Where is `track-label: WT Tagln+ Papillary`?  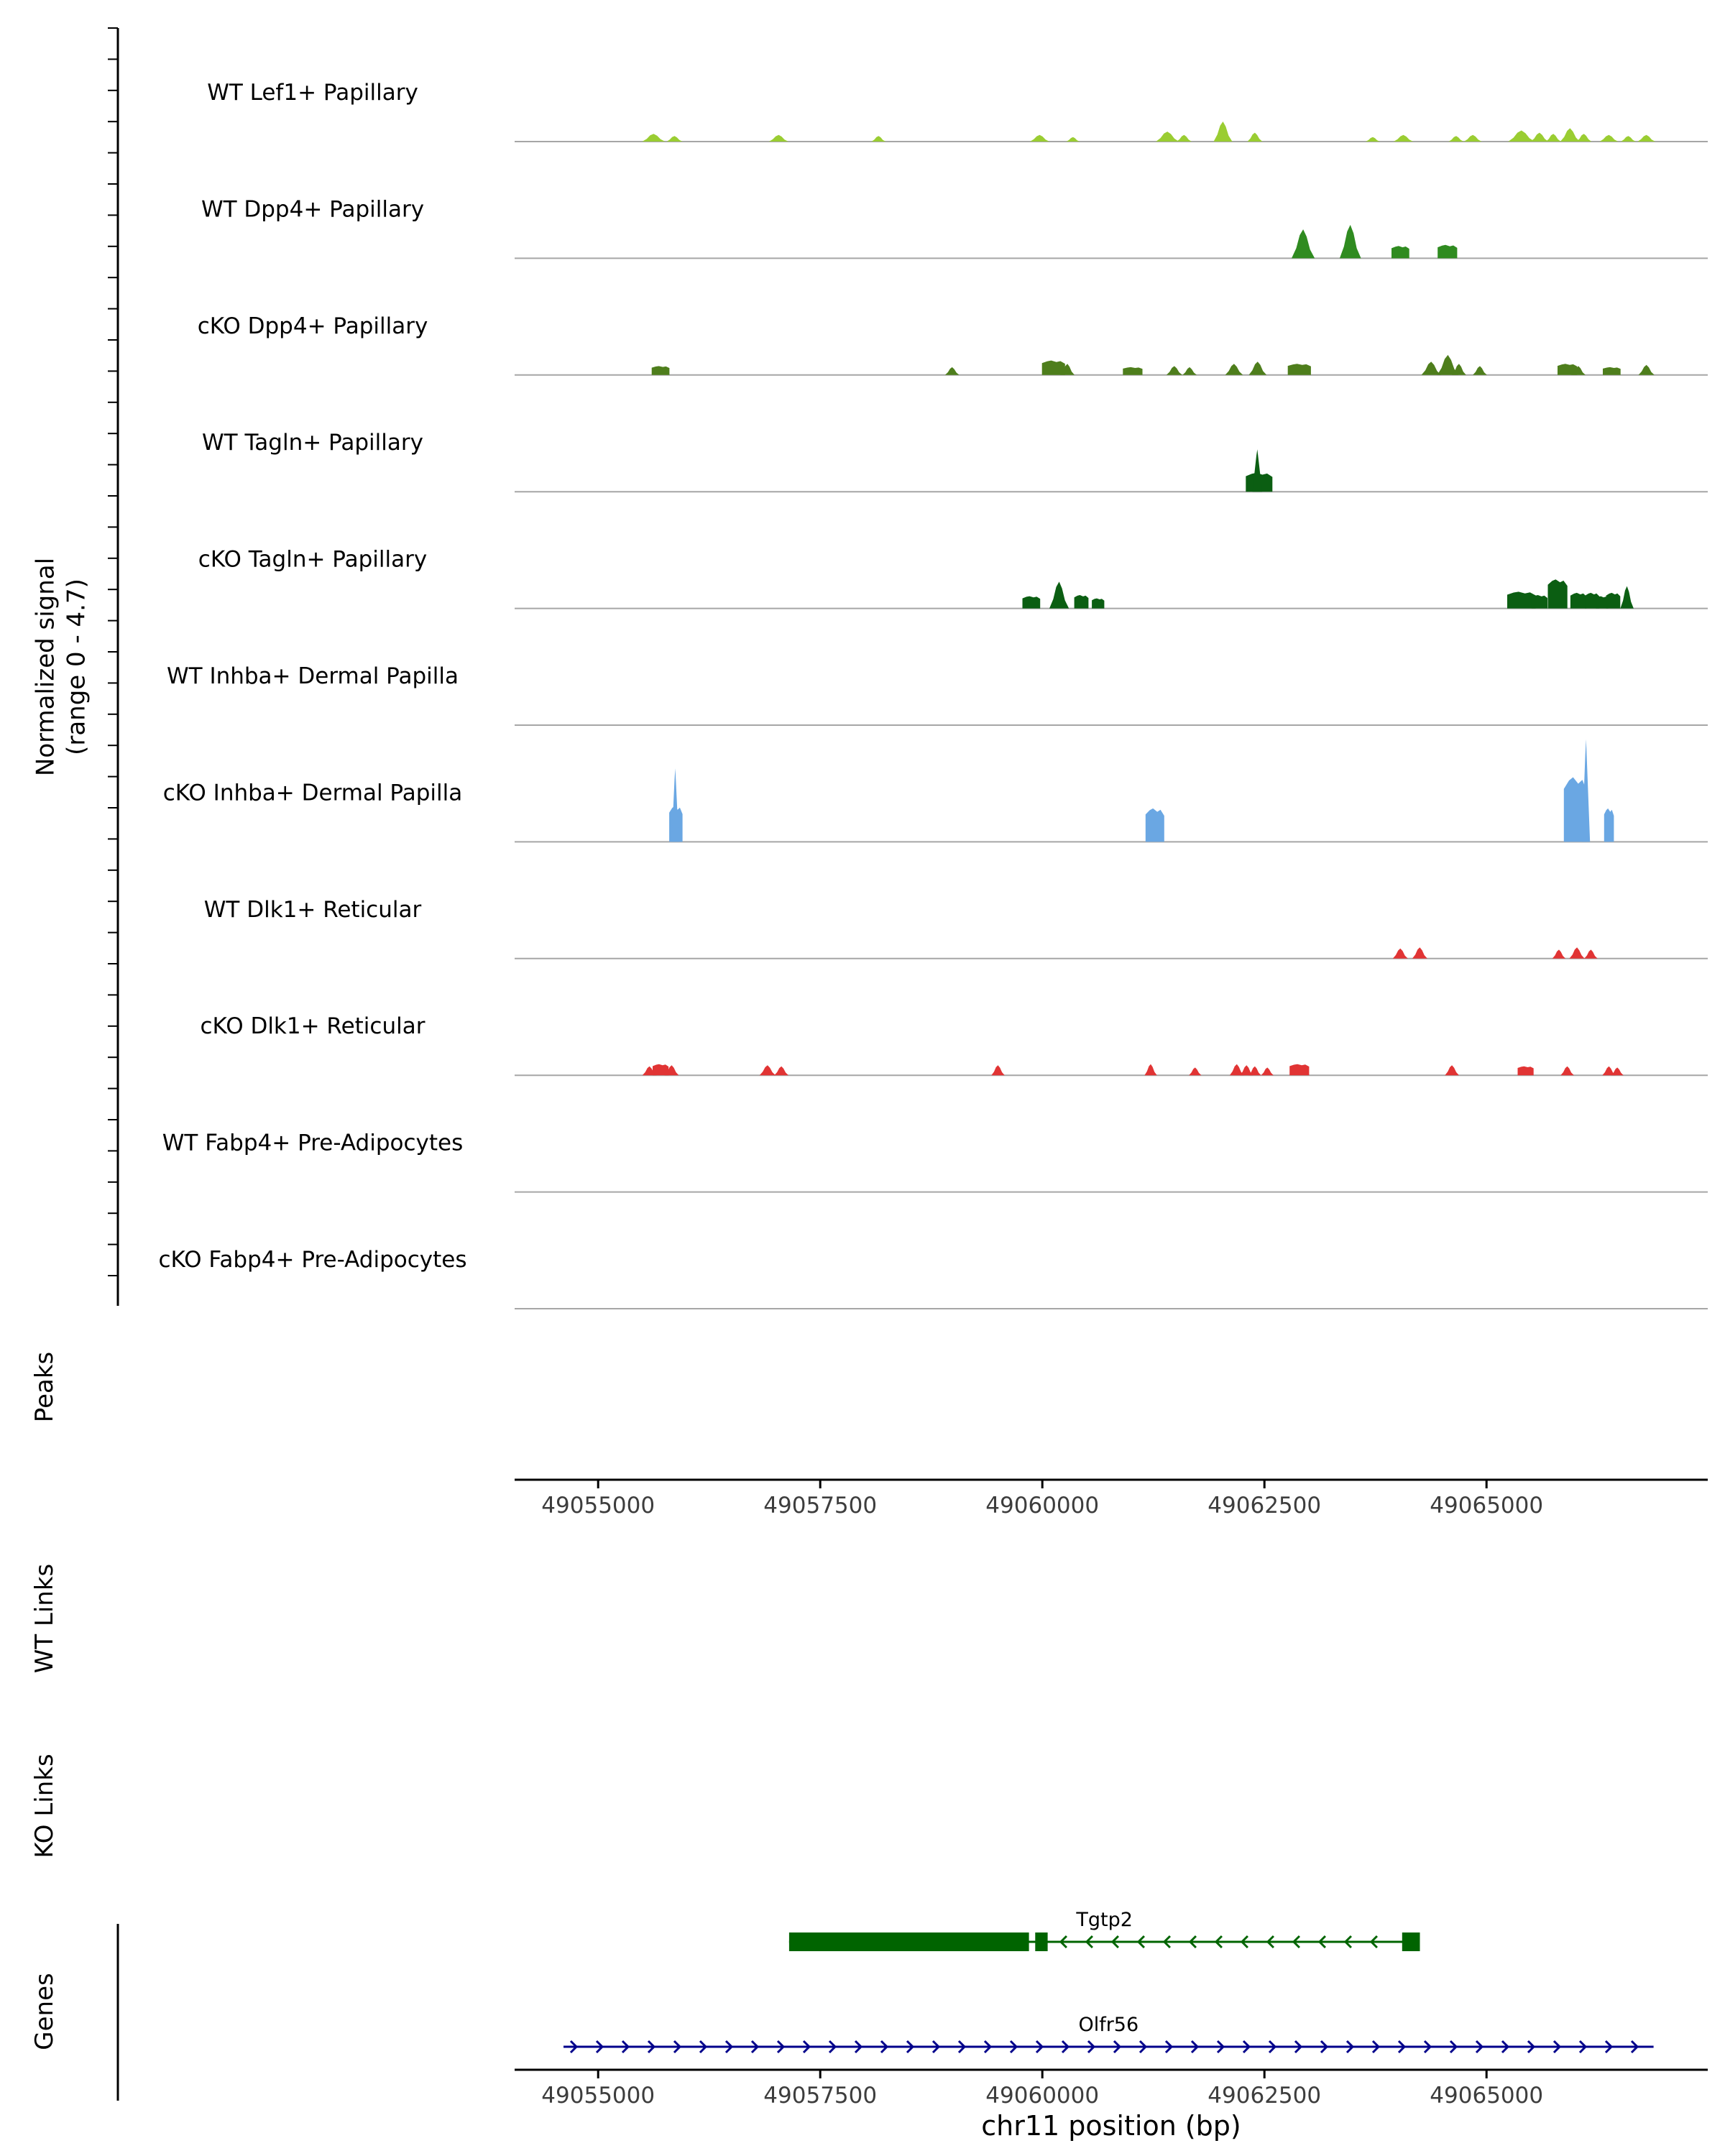
track-label: WT Tagln+ Papillary is located at coordinates (312, 443).